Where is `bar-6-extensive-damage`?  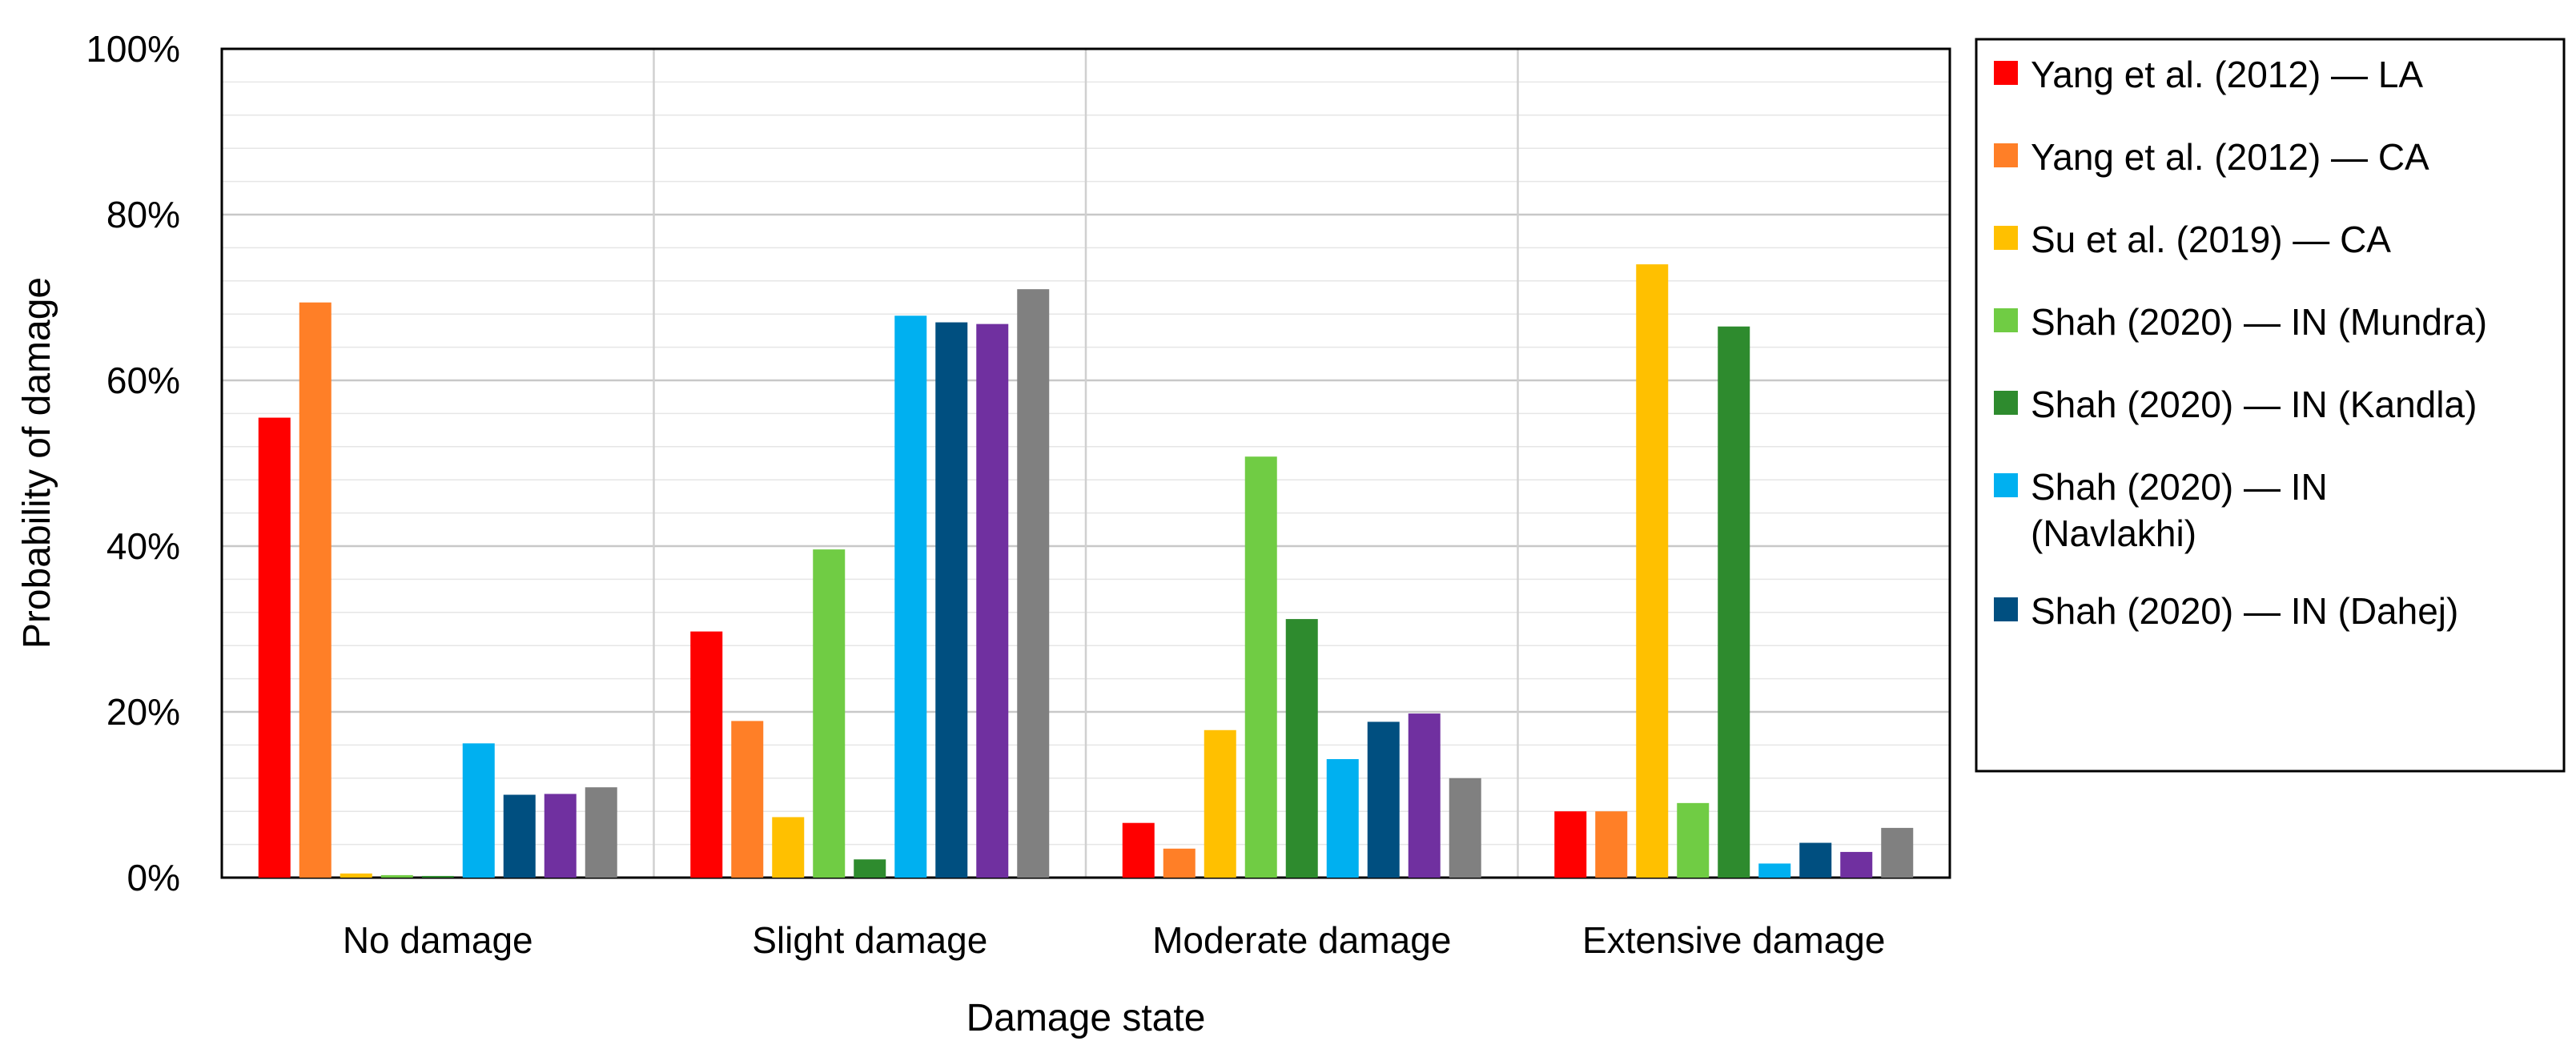
bar-6-extensive-damage is located at coordinates (1774, 870).